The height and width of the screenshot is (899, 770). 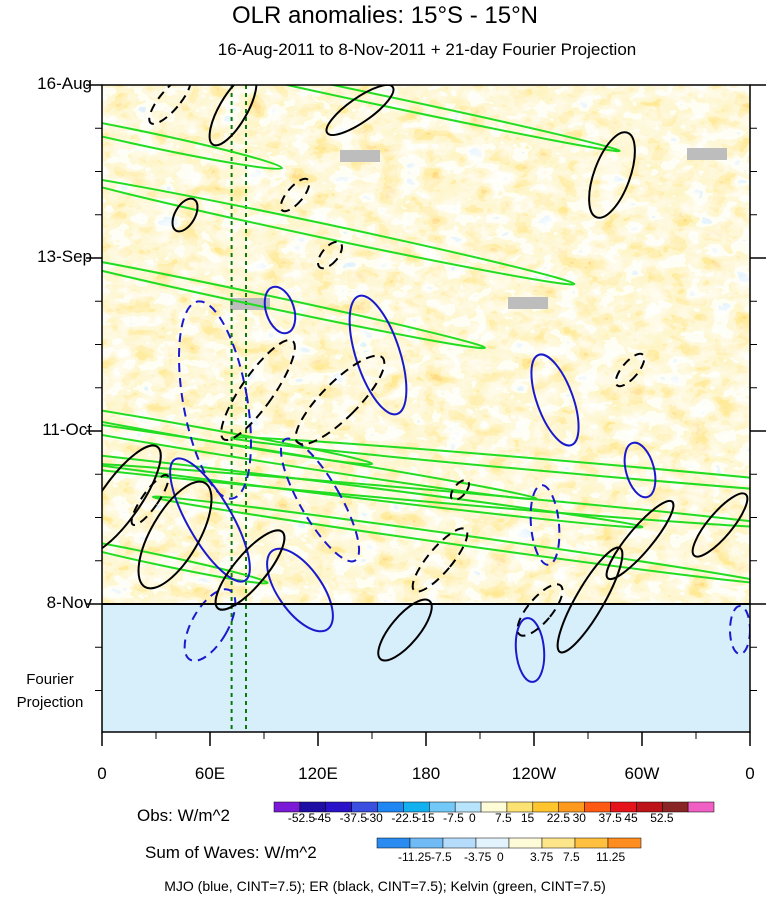 I want to click on colorbar-tick-label: -22.5, so click(x=405, y=818).